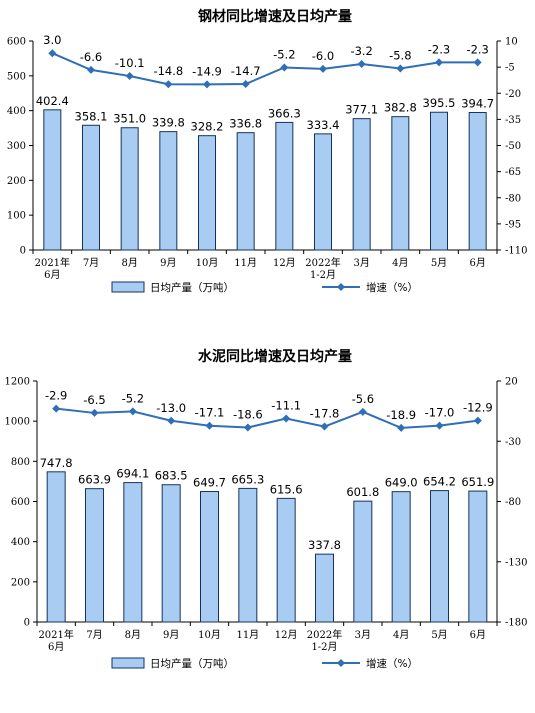  Describe the element at coordinates (439, 103) in the screenshot. I see `bar-label-2022-5: 395.5` at that location.